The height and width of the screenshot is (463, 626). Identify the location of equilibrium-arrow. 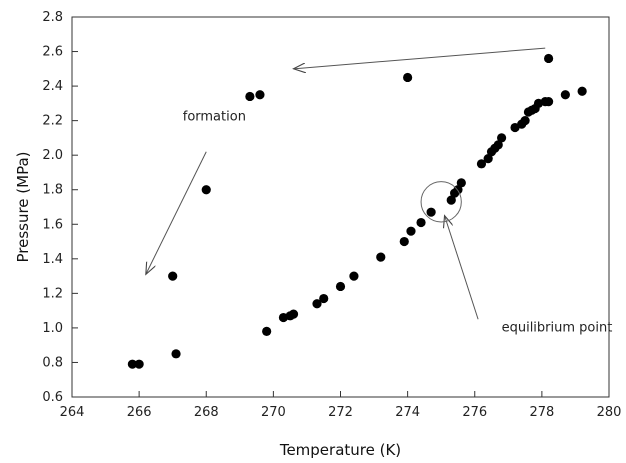
(462, 268).